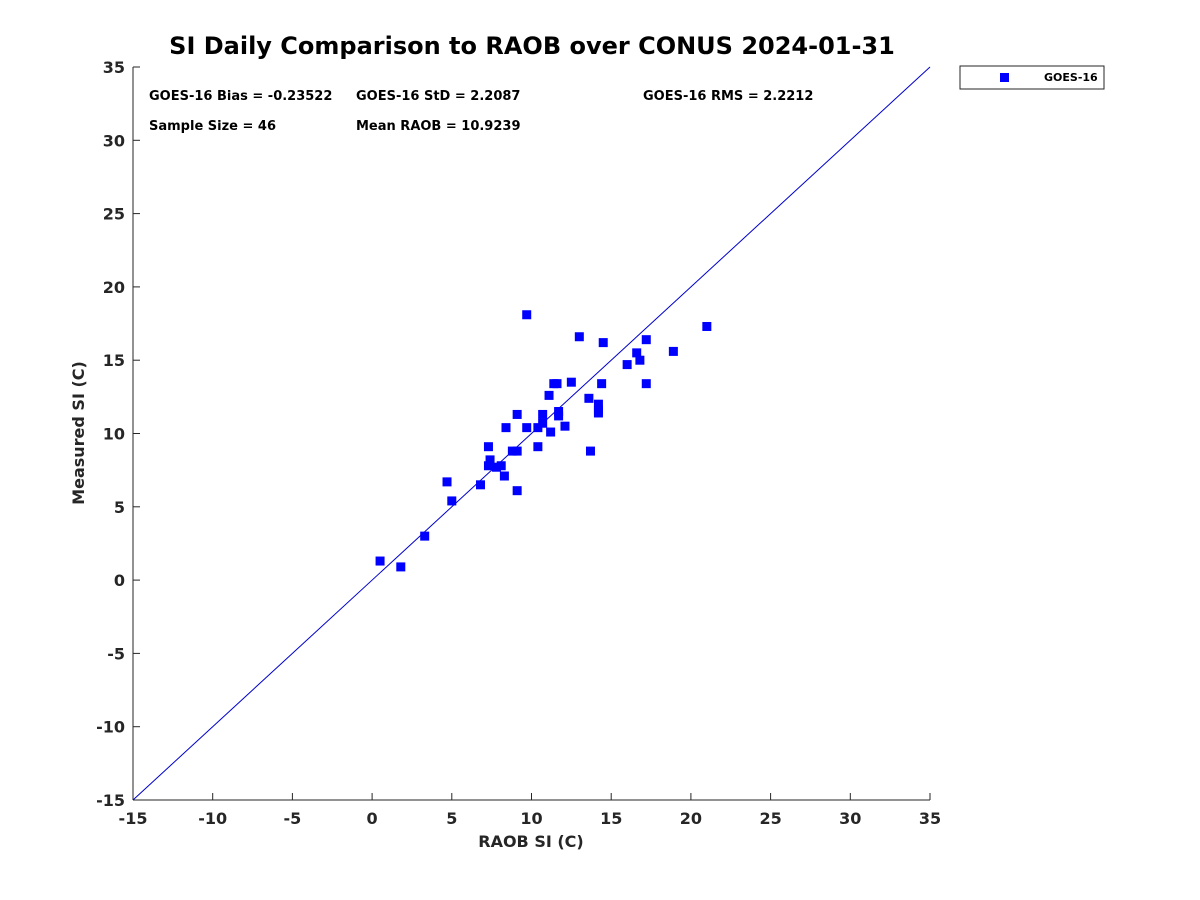 This screenshot has height=900, width=1200. What do you see at coordinates (240, 96) in the screenshot?
I see `bias-annotation: GOES-16 Bias = -0.23522` at bounding box center [240, 96].